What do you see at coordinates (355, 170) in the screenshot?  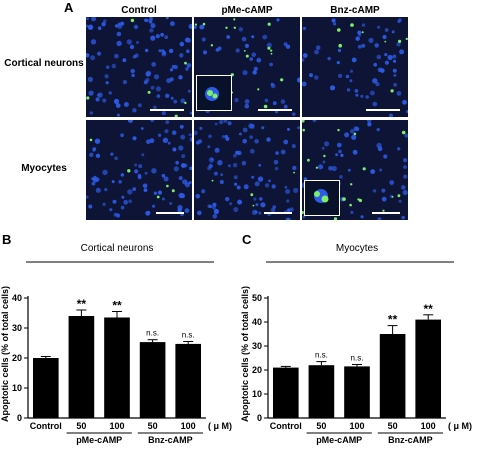 I see `micrograph-myocytes-bnz-camp` at bounding box center [355, 170].